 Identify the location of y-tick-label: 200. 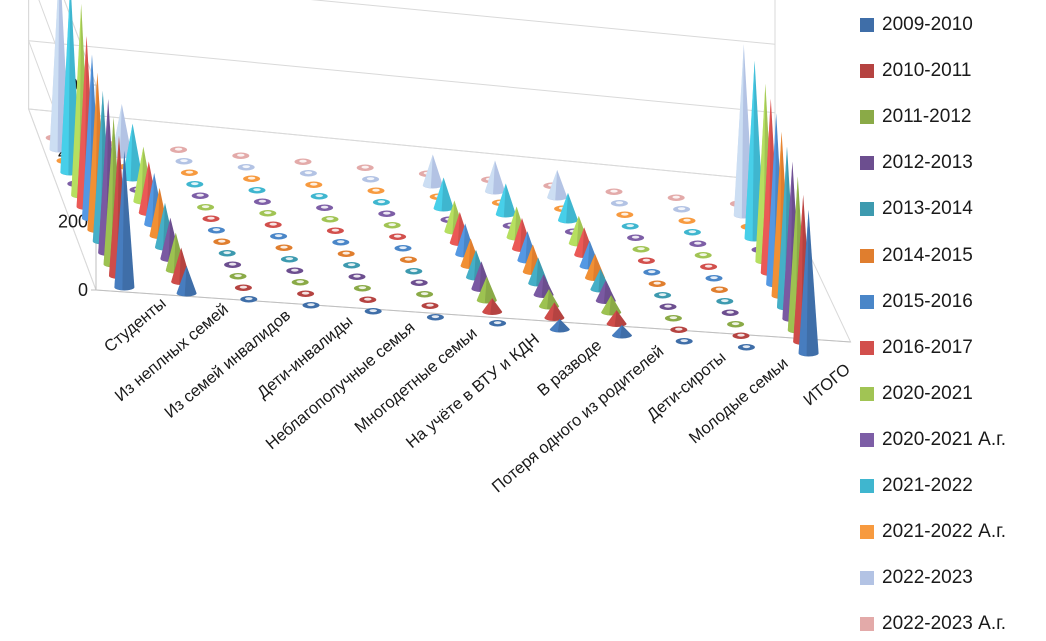
(73, 222).